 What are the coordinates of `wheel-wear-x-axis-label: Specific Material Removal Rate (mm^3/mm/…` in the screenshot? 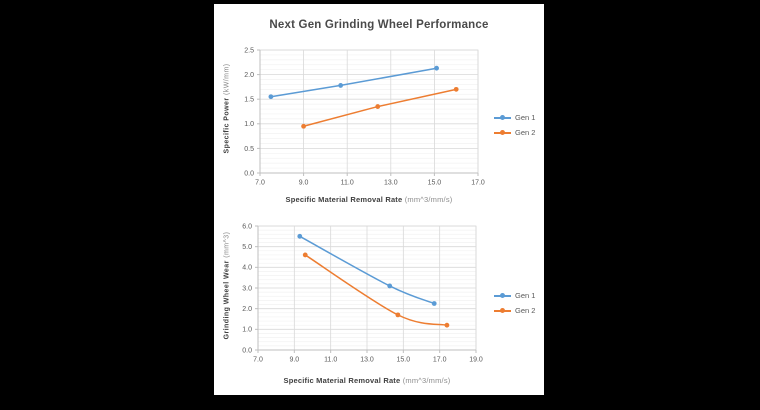 It's located at (367, 380).